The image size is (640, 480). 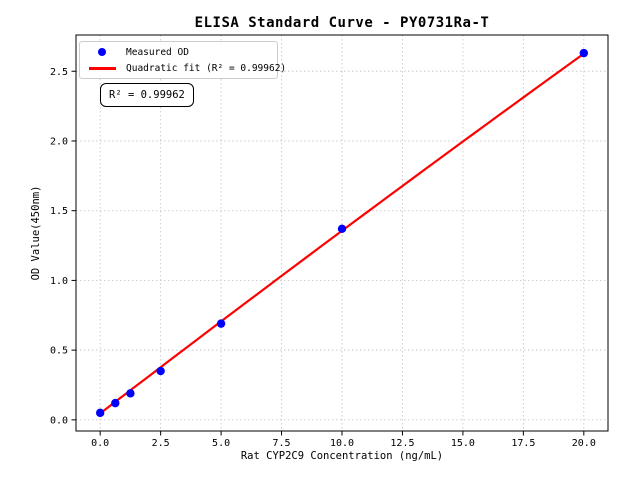 What do you see at coordinates (523, 443) in the screenshot?
I see `x-tick-label: 17.5` at bounding box center [523, 443].